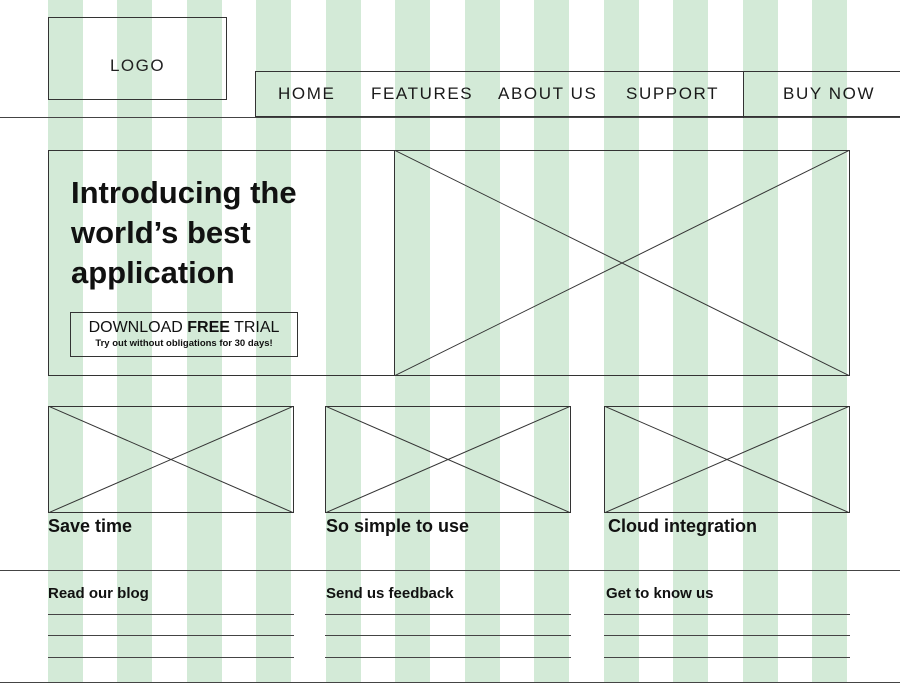  What do you see at coordinates (829, 93) in the screenshot?
I see `buy-now-button: BUY NOW` at bounding box center [829, 93].